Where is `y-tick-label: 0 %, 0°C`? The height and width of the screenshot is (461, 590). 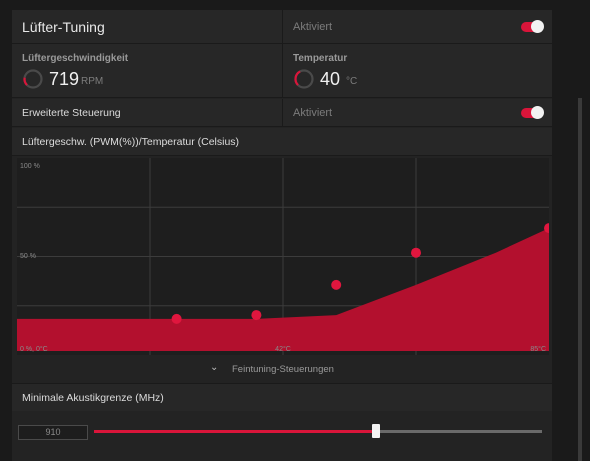
y-tick-label: 0 %, 0°C is located at coordinates (34, 349).